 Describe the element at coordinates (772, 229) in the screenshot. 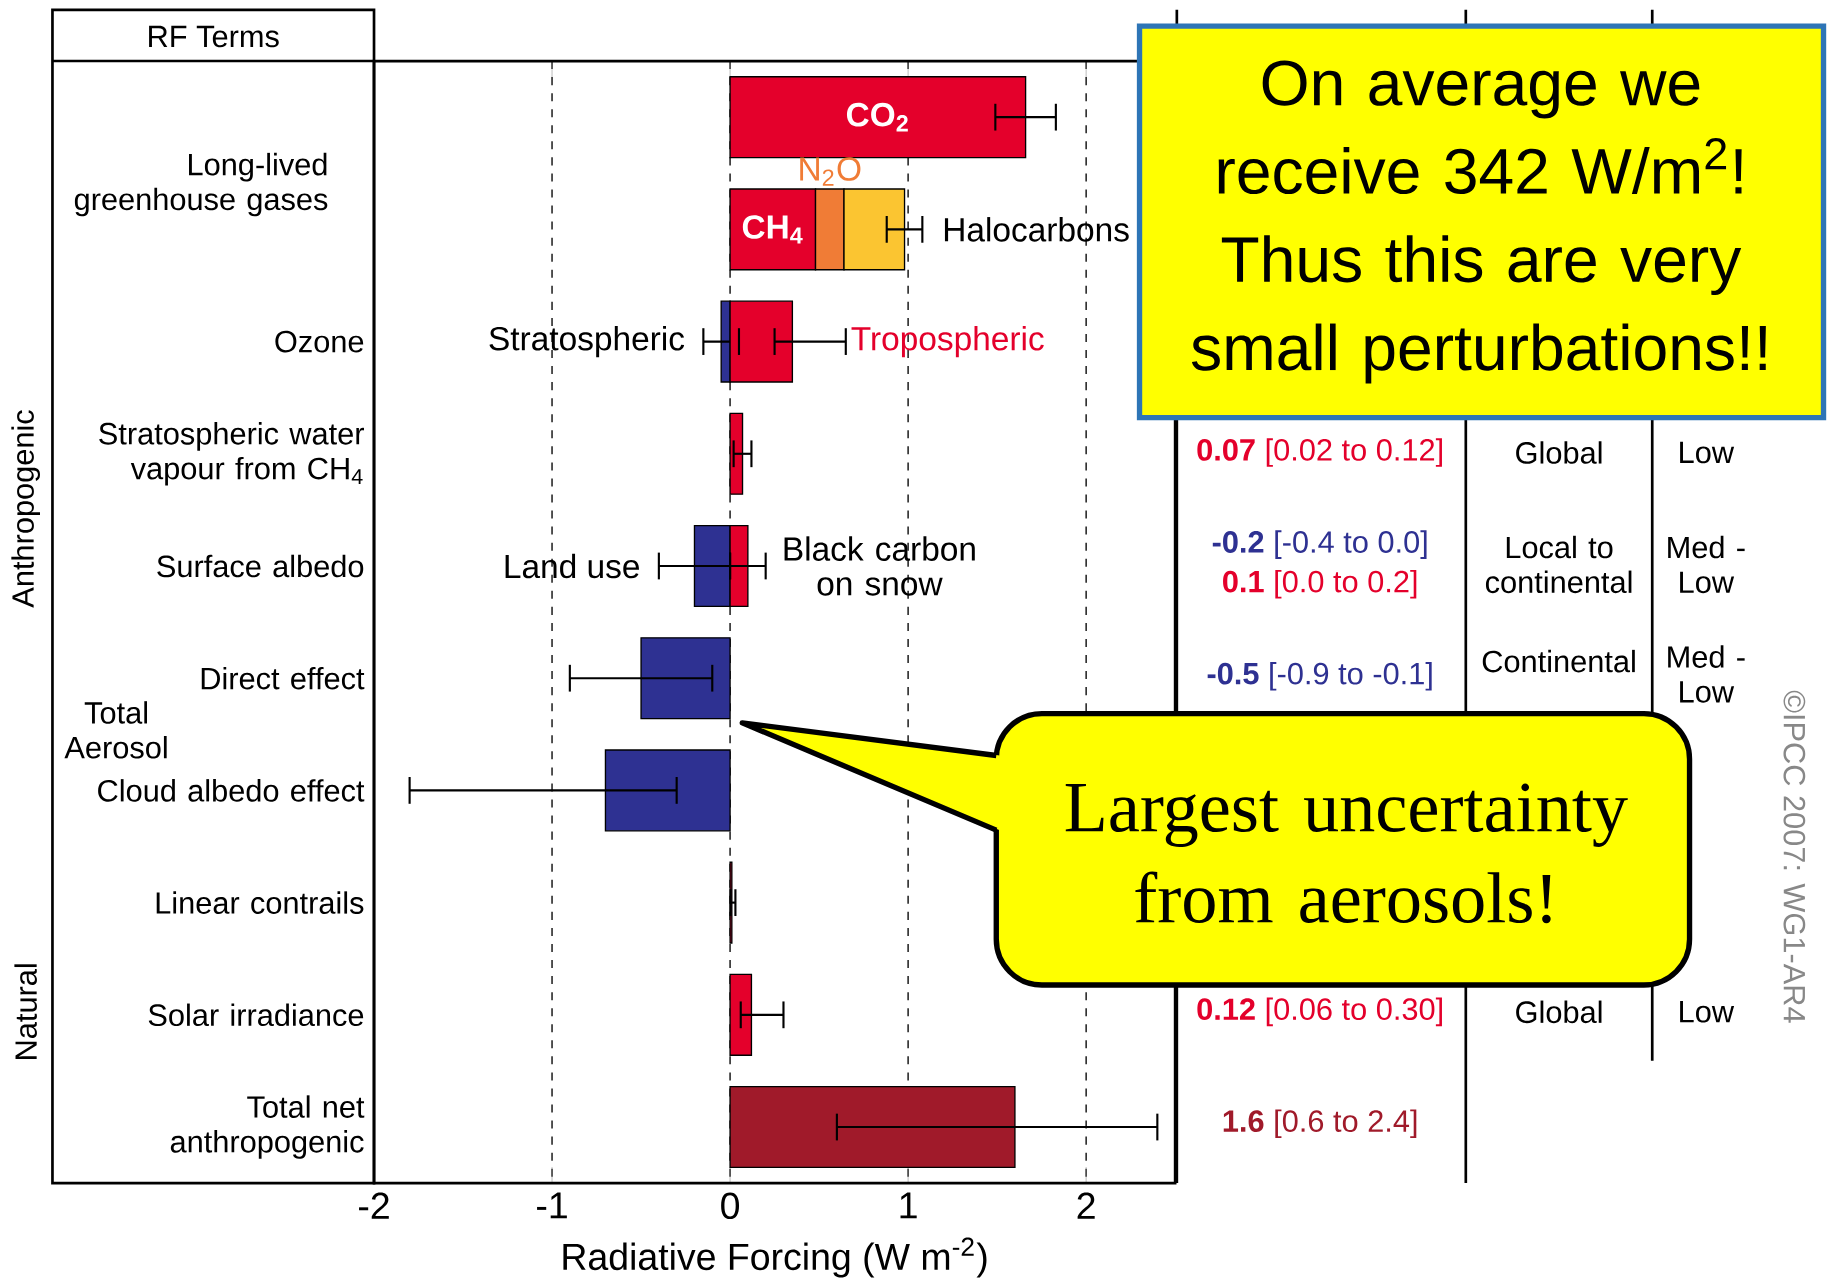

I see `series-label: CH$_{4}$` at that location.